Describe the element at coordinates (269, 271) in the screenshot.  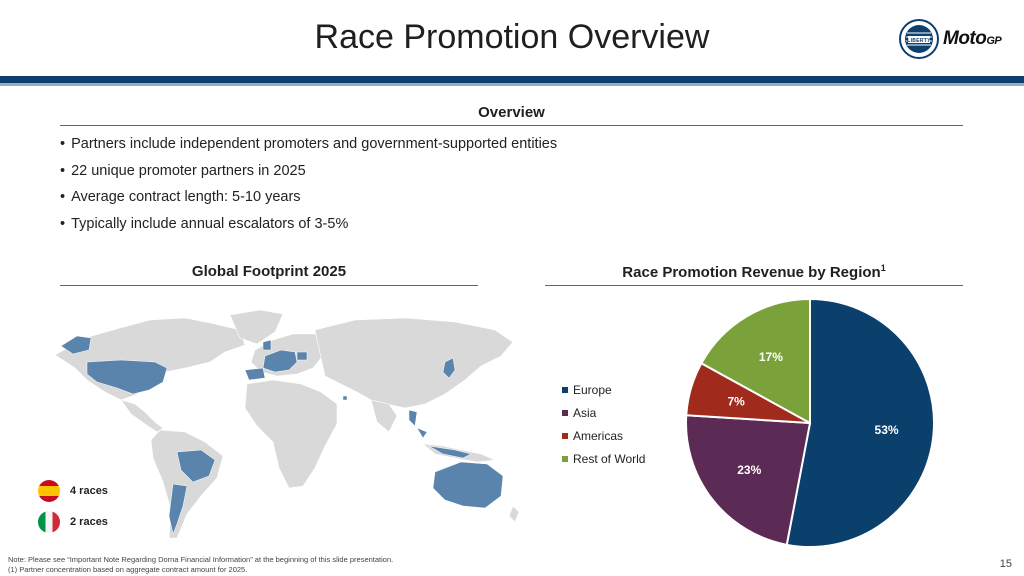
I see `footprint-heading: Global Footprint 2025` at that location.